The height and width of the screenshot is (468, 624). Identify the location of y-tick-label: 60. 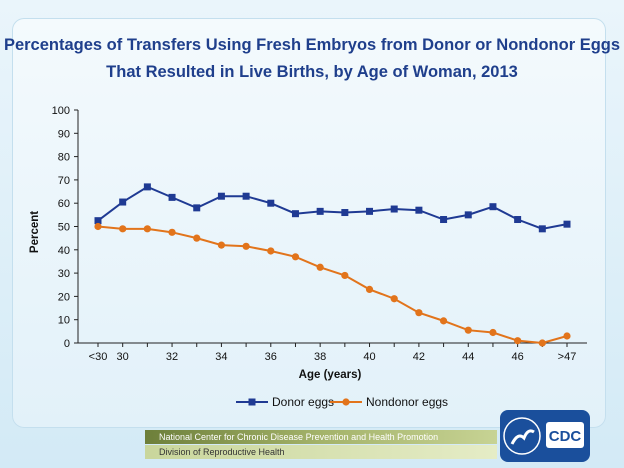
(64, 204).